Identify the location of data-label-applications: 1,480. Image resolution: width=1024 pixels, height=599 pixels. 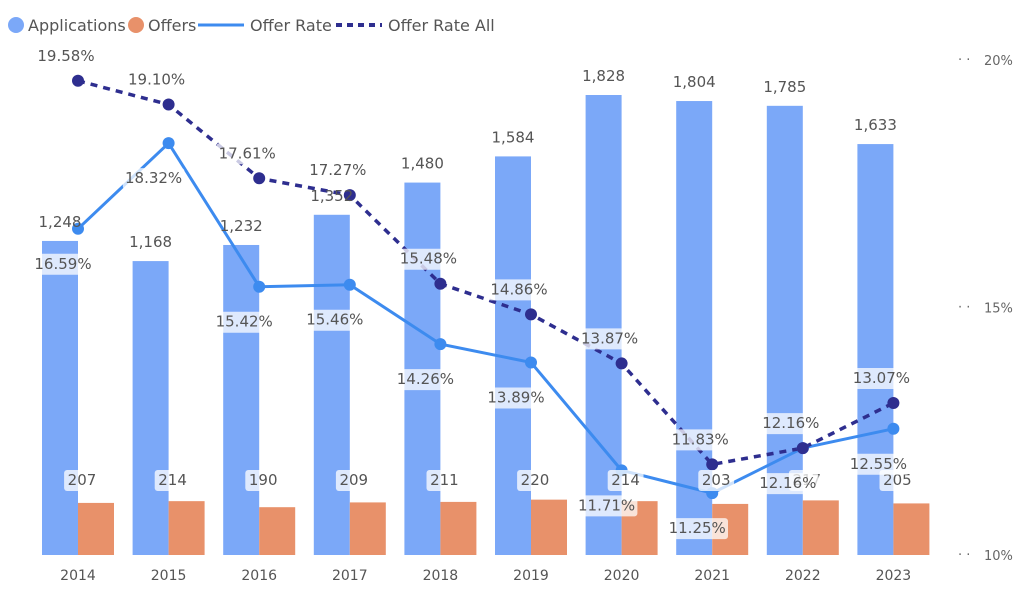
(422, 164).